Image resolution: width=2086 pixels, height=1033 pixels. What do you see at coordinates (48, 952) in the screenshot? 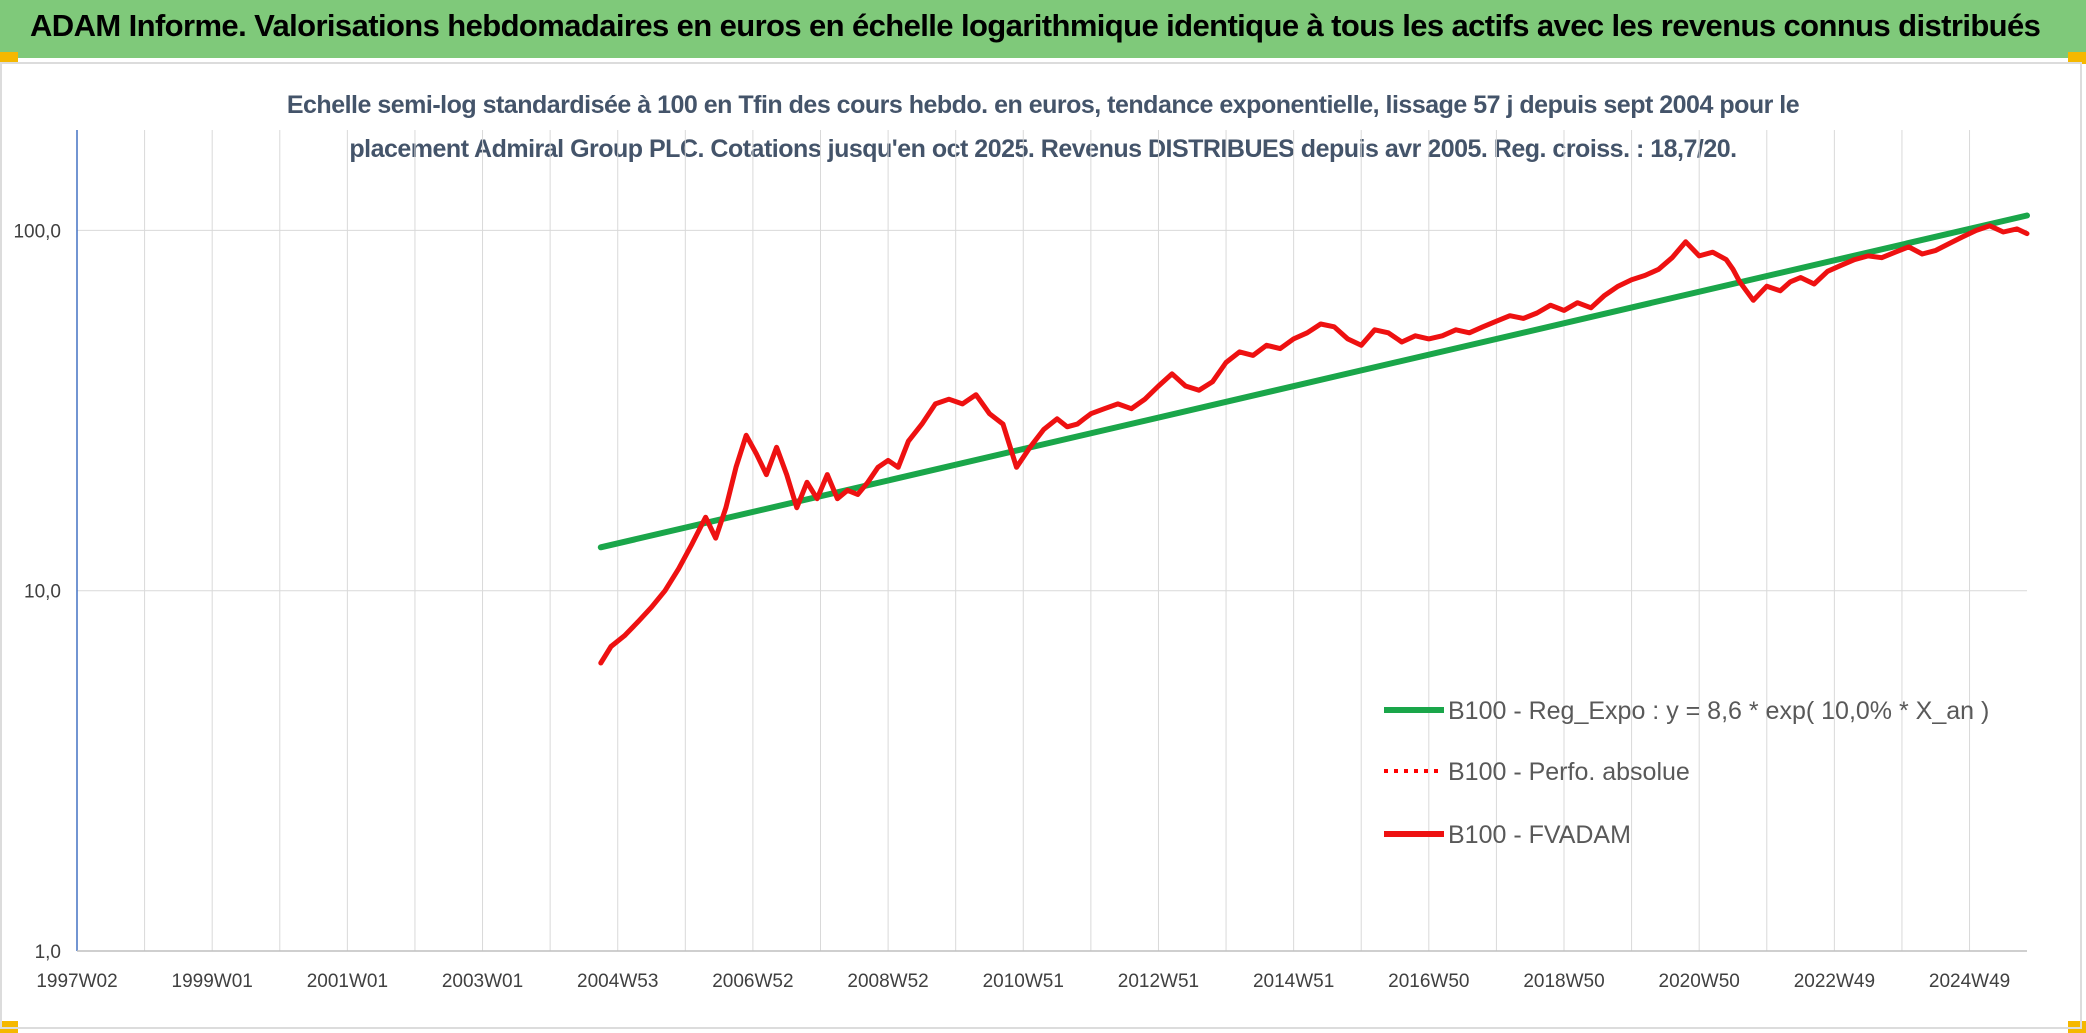
I see `y-tick-label: 1,0` at bounding box center [48, 952].